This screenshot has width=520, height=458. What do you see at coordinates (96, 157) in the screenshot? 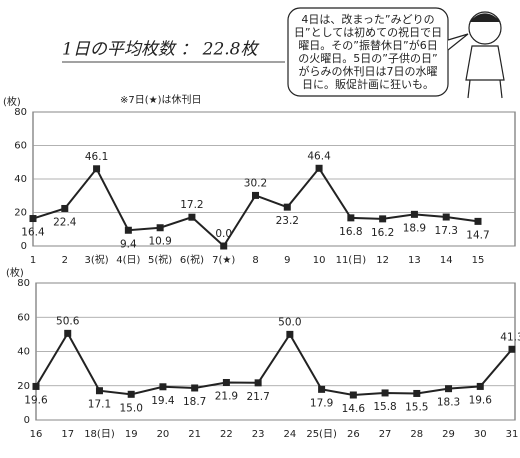
I see `value-label: 46.1` at bounding box center [96, 157].